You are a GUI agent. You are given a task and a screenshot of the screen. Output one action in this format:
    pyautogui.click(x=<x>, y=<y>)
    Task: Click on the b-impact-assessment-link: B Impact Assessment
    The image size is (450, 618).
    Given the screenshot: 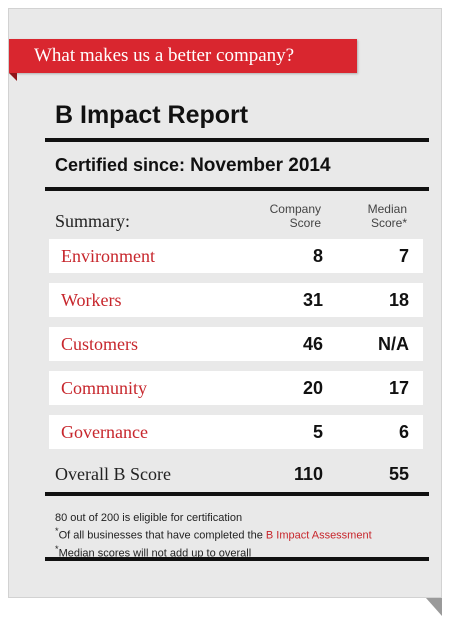 What is the action you would take?
    pyautogui.click(x=318, y=535)
    